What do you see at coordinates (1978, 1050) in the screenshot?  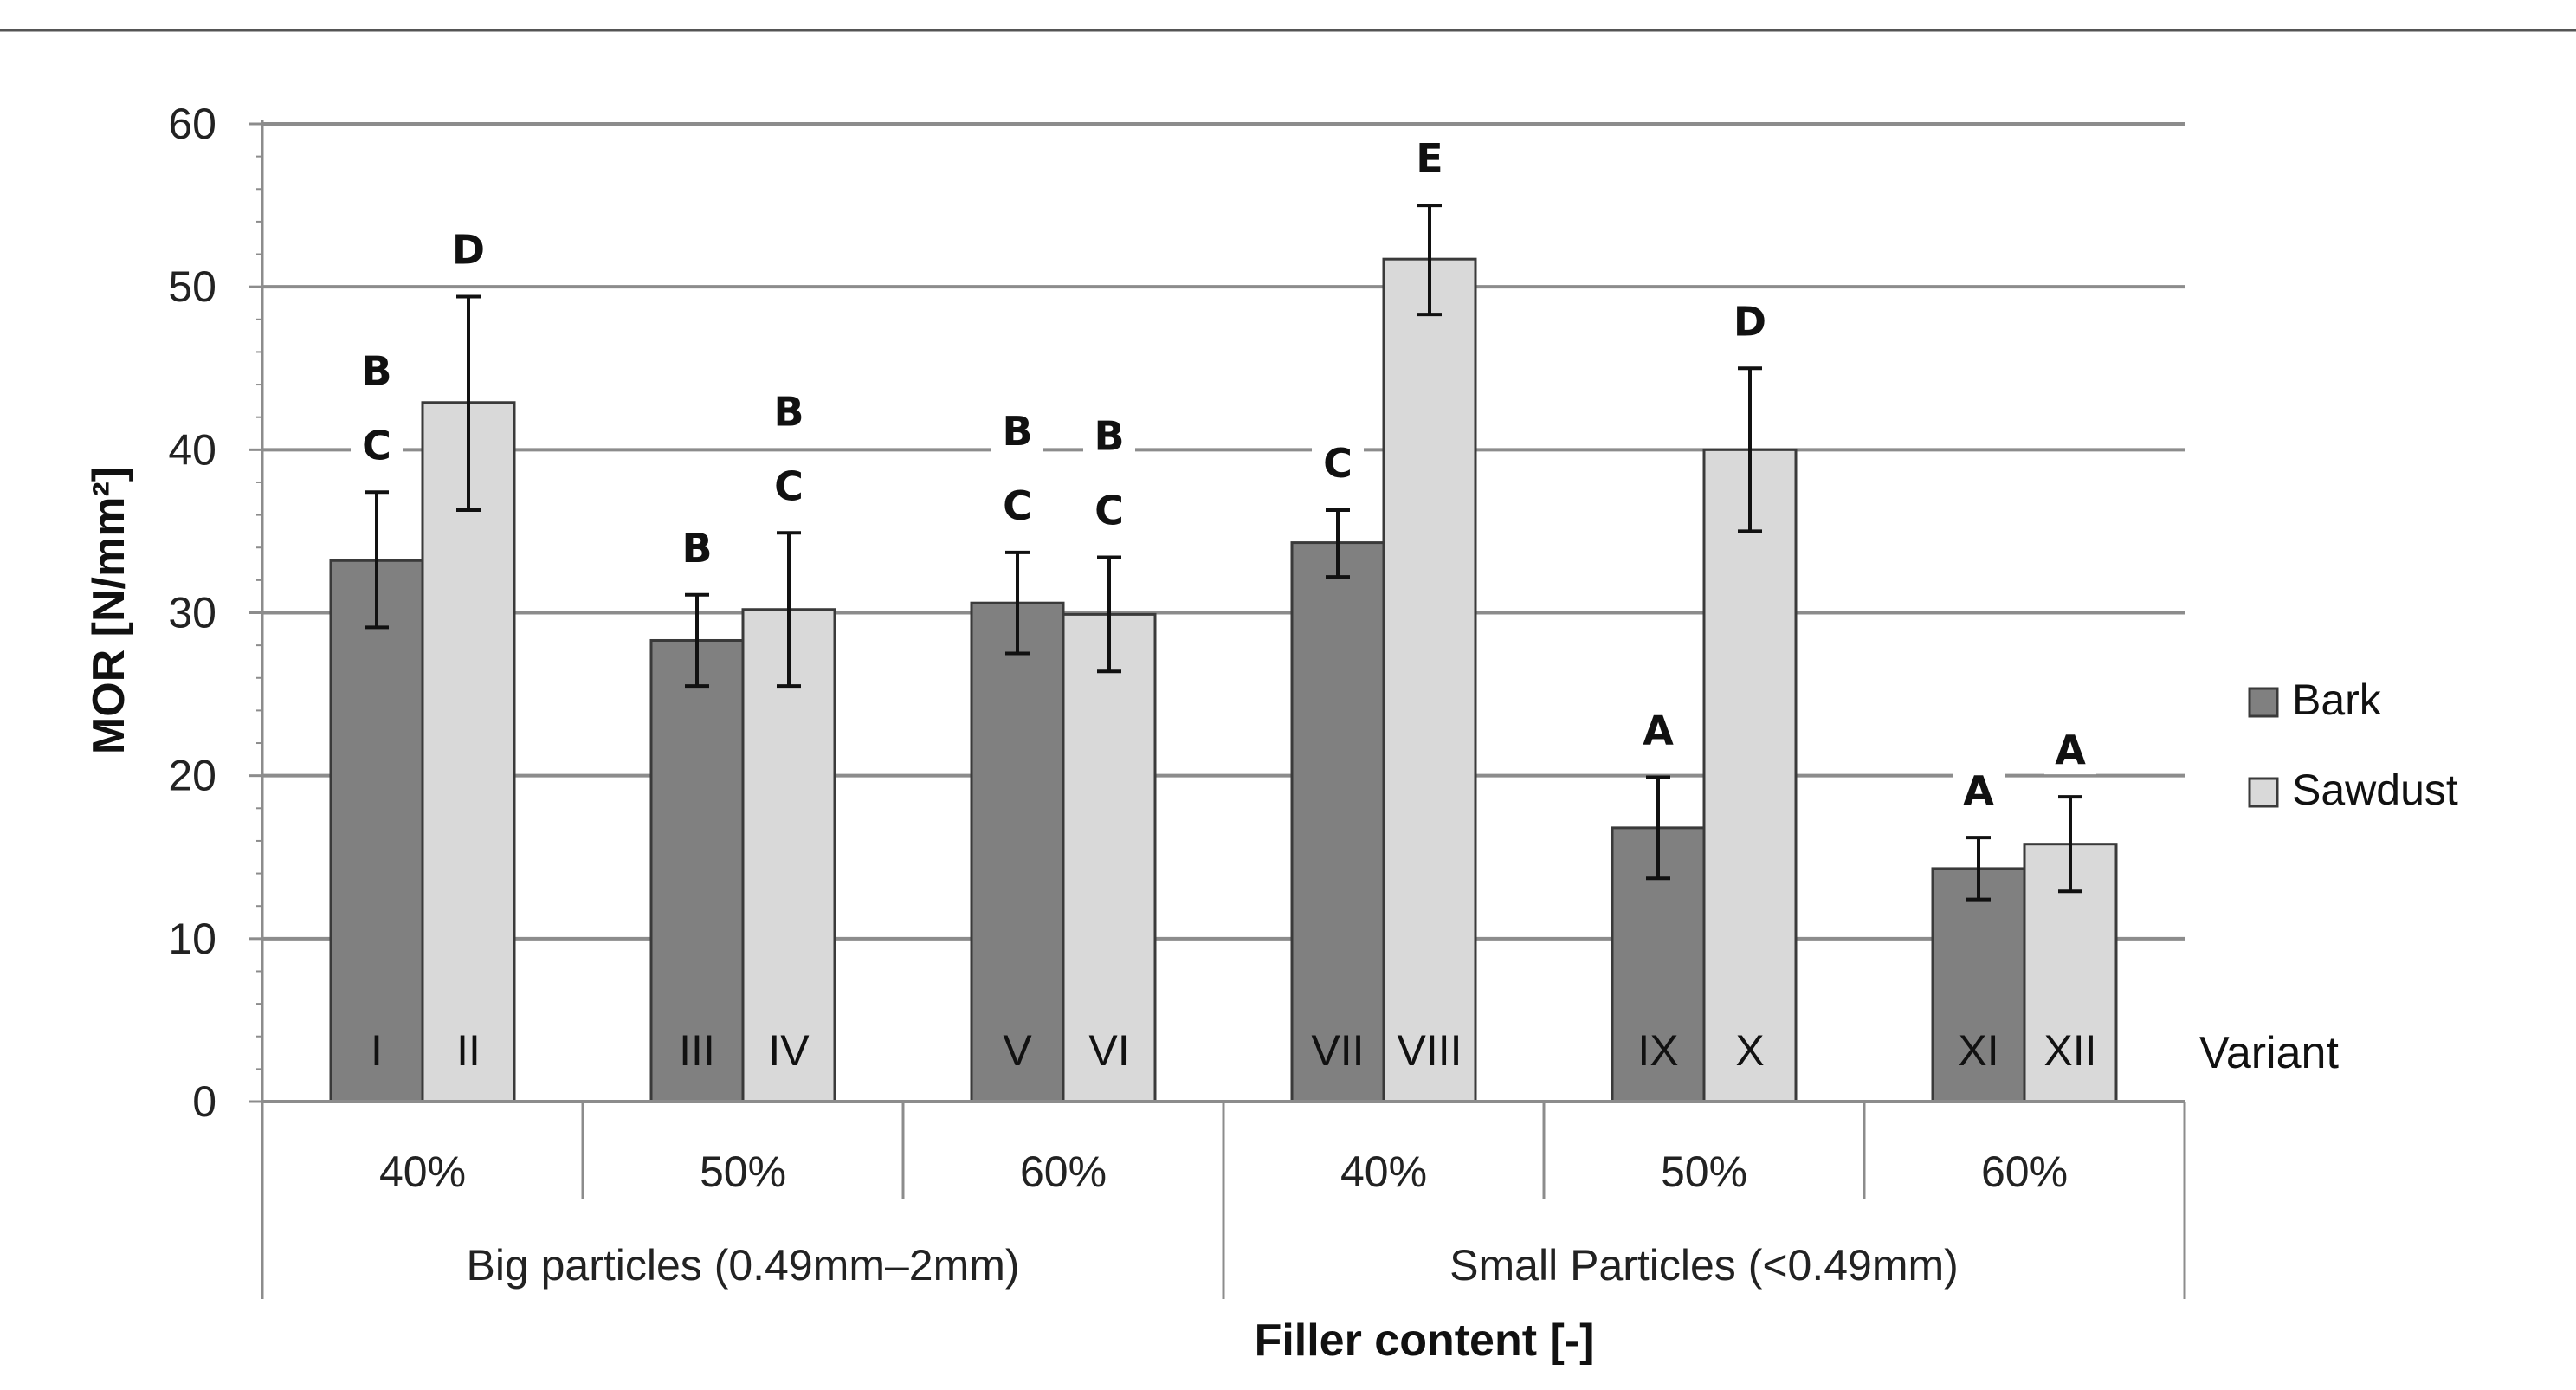 I see `variant-label: XI` at bounding box center [1978, 1050].